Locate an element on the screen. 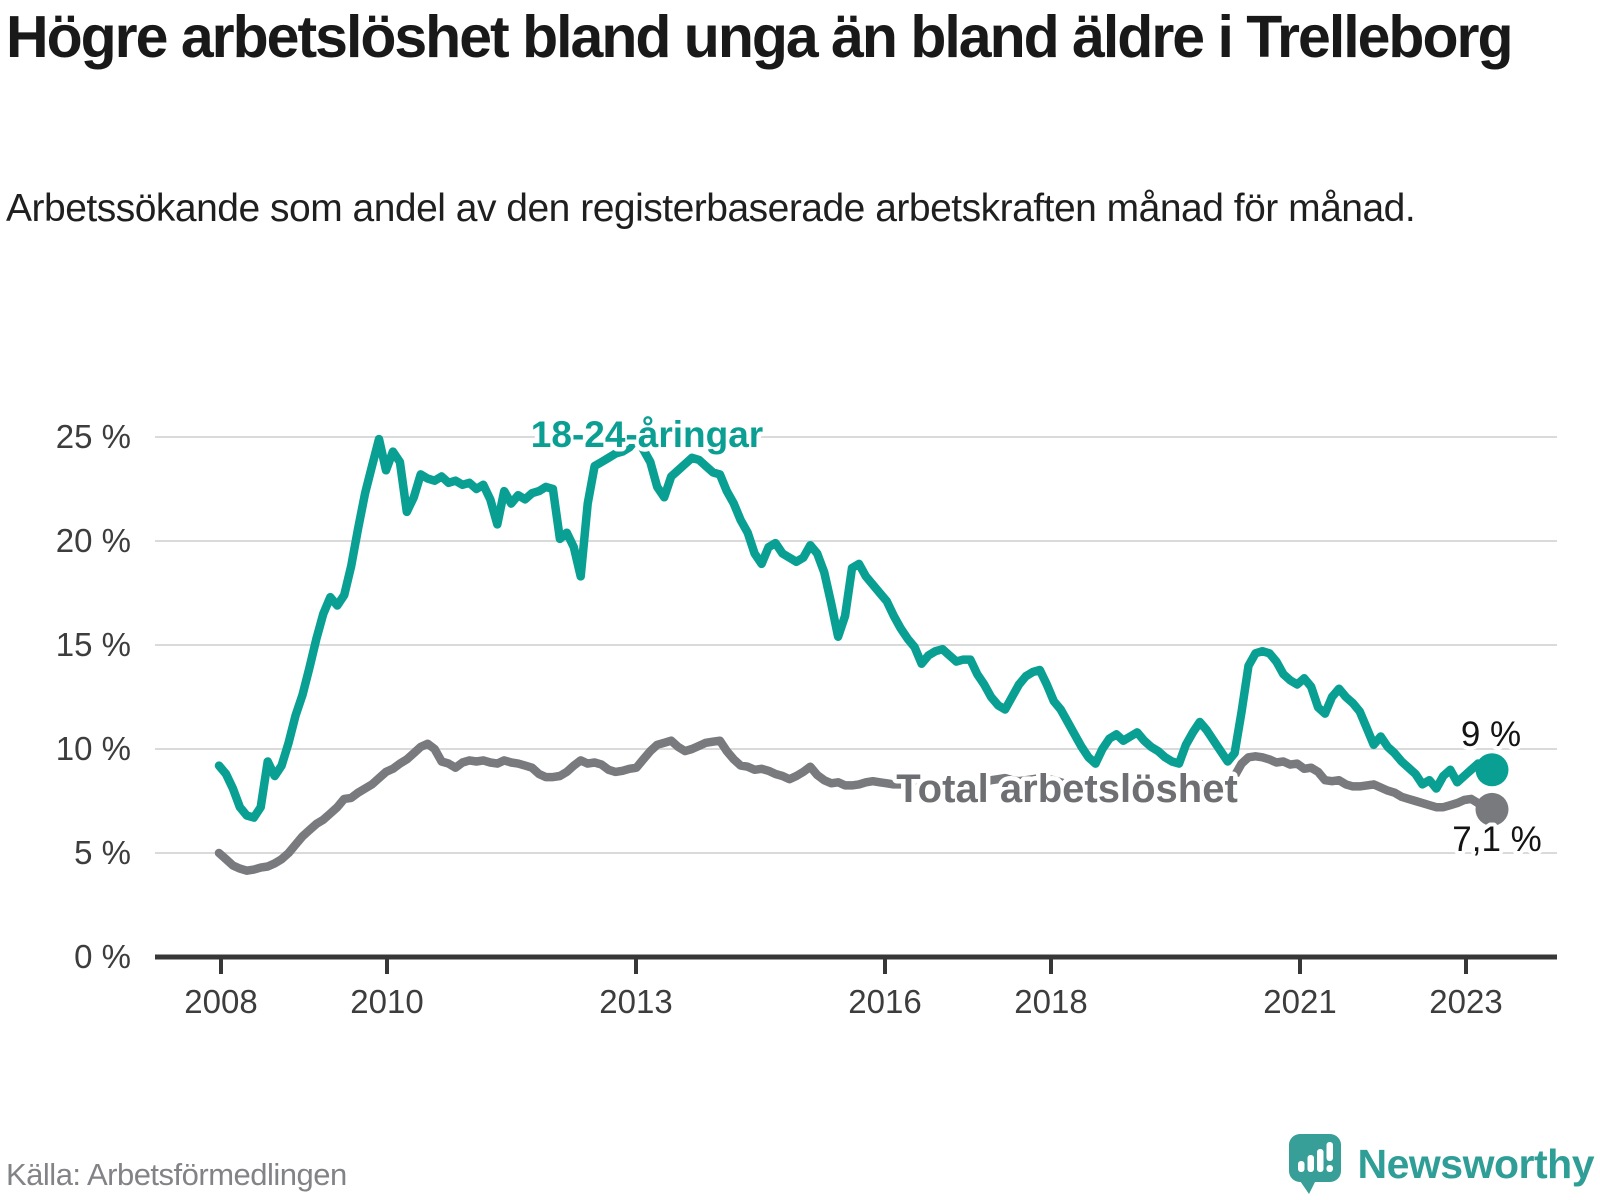  x-tick-label: 2023 is located at coordinates (1465, 1001).